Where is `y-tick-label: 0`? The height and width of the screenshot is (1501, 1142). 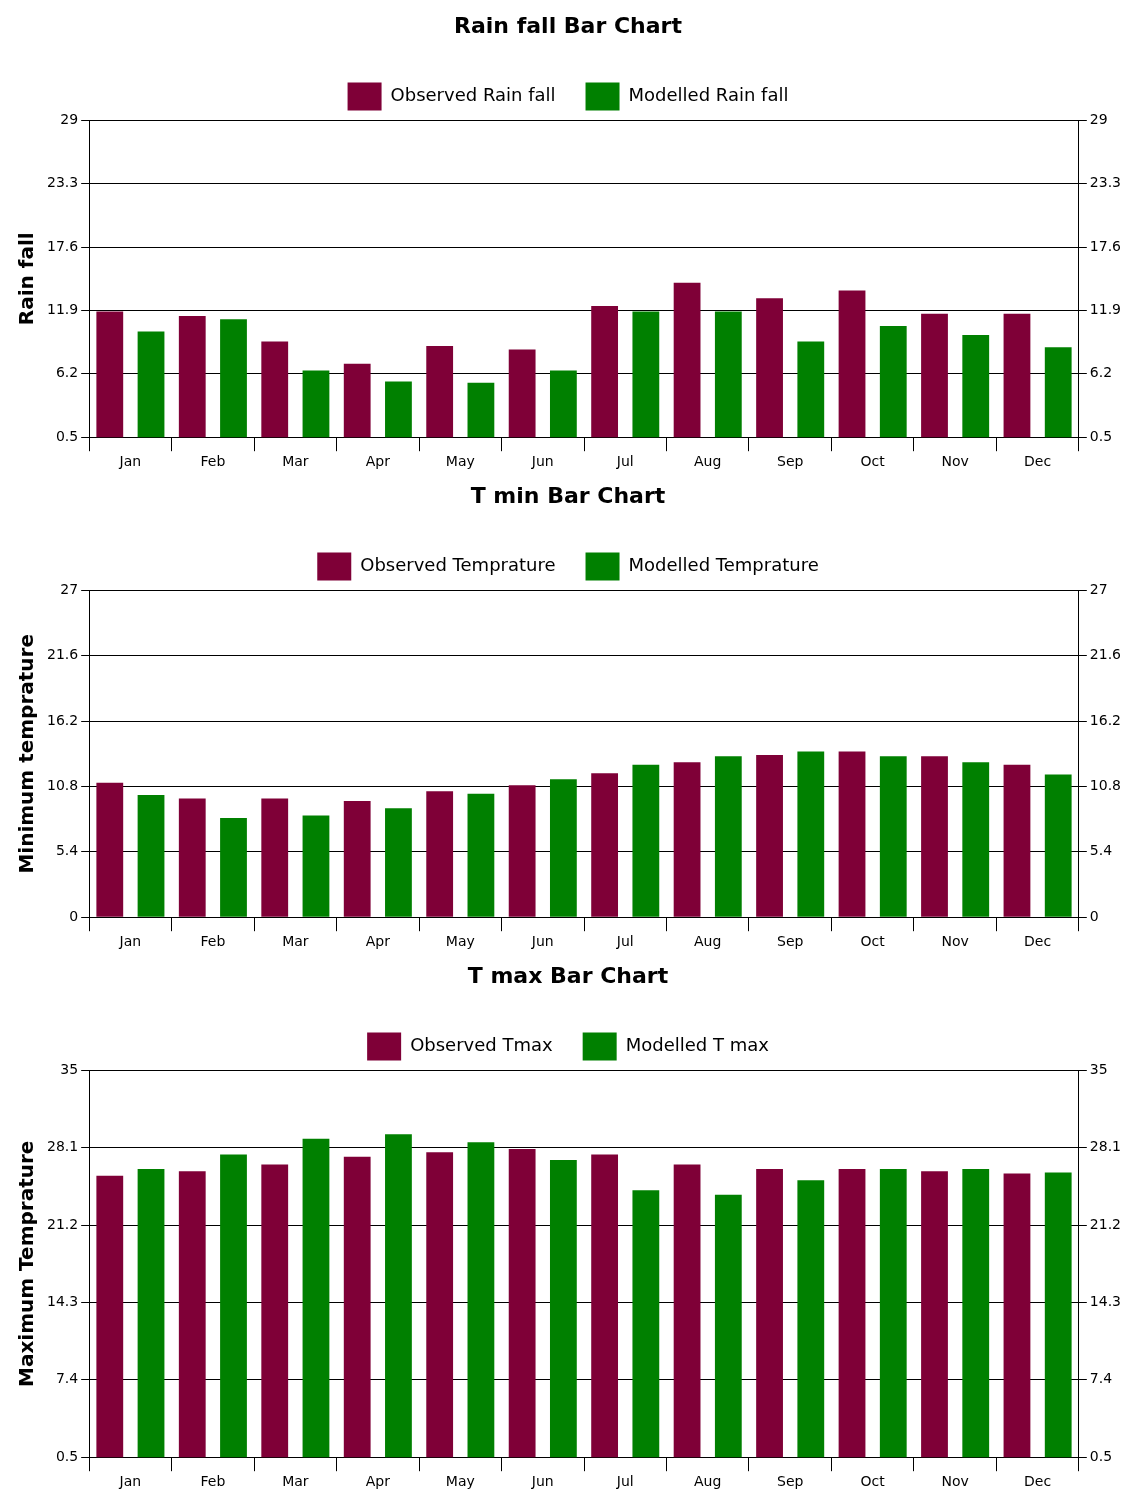
y-tick-label: 0 is located at coordinates (74, 915).